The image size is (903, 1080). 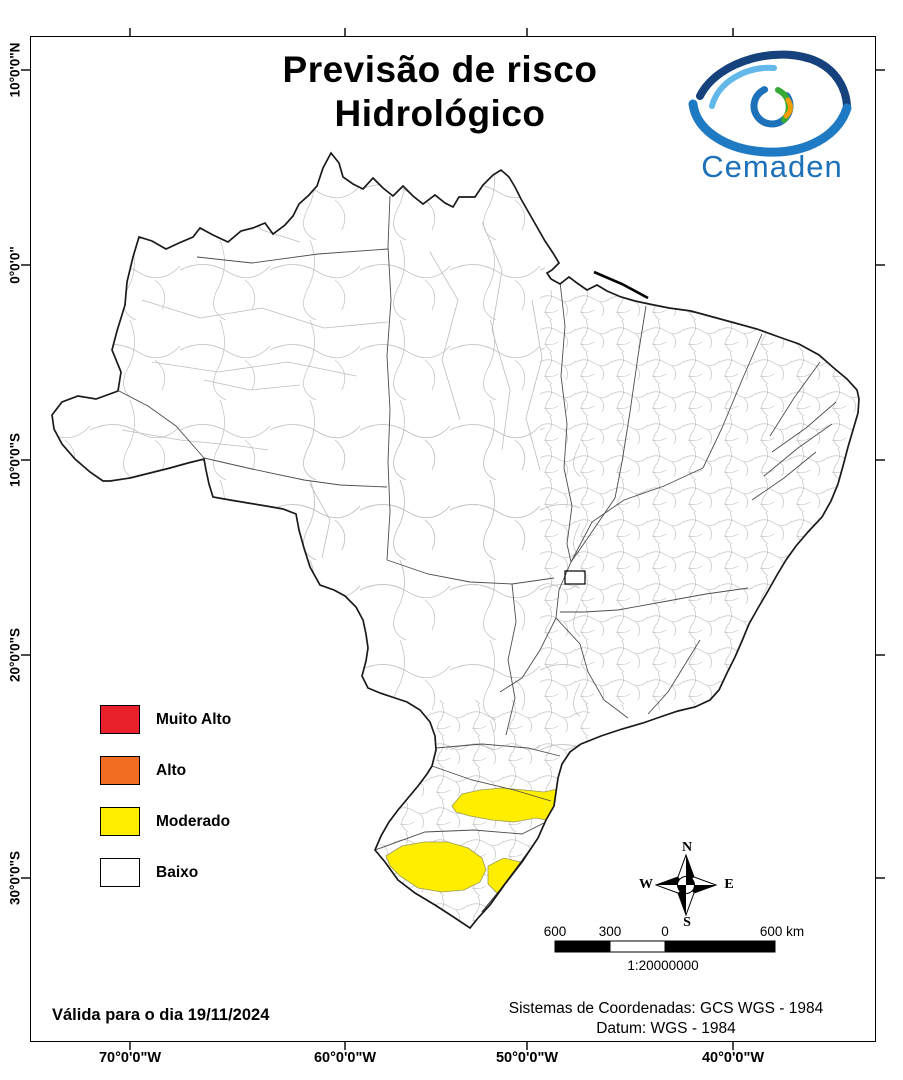 What do you see at coordinates (687, 847) in the screenshot?
I see `compass-letter-north: N` at bounding box center [687, 847].